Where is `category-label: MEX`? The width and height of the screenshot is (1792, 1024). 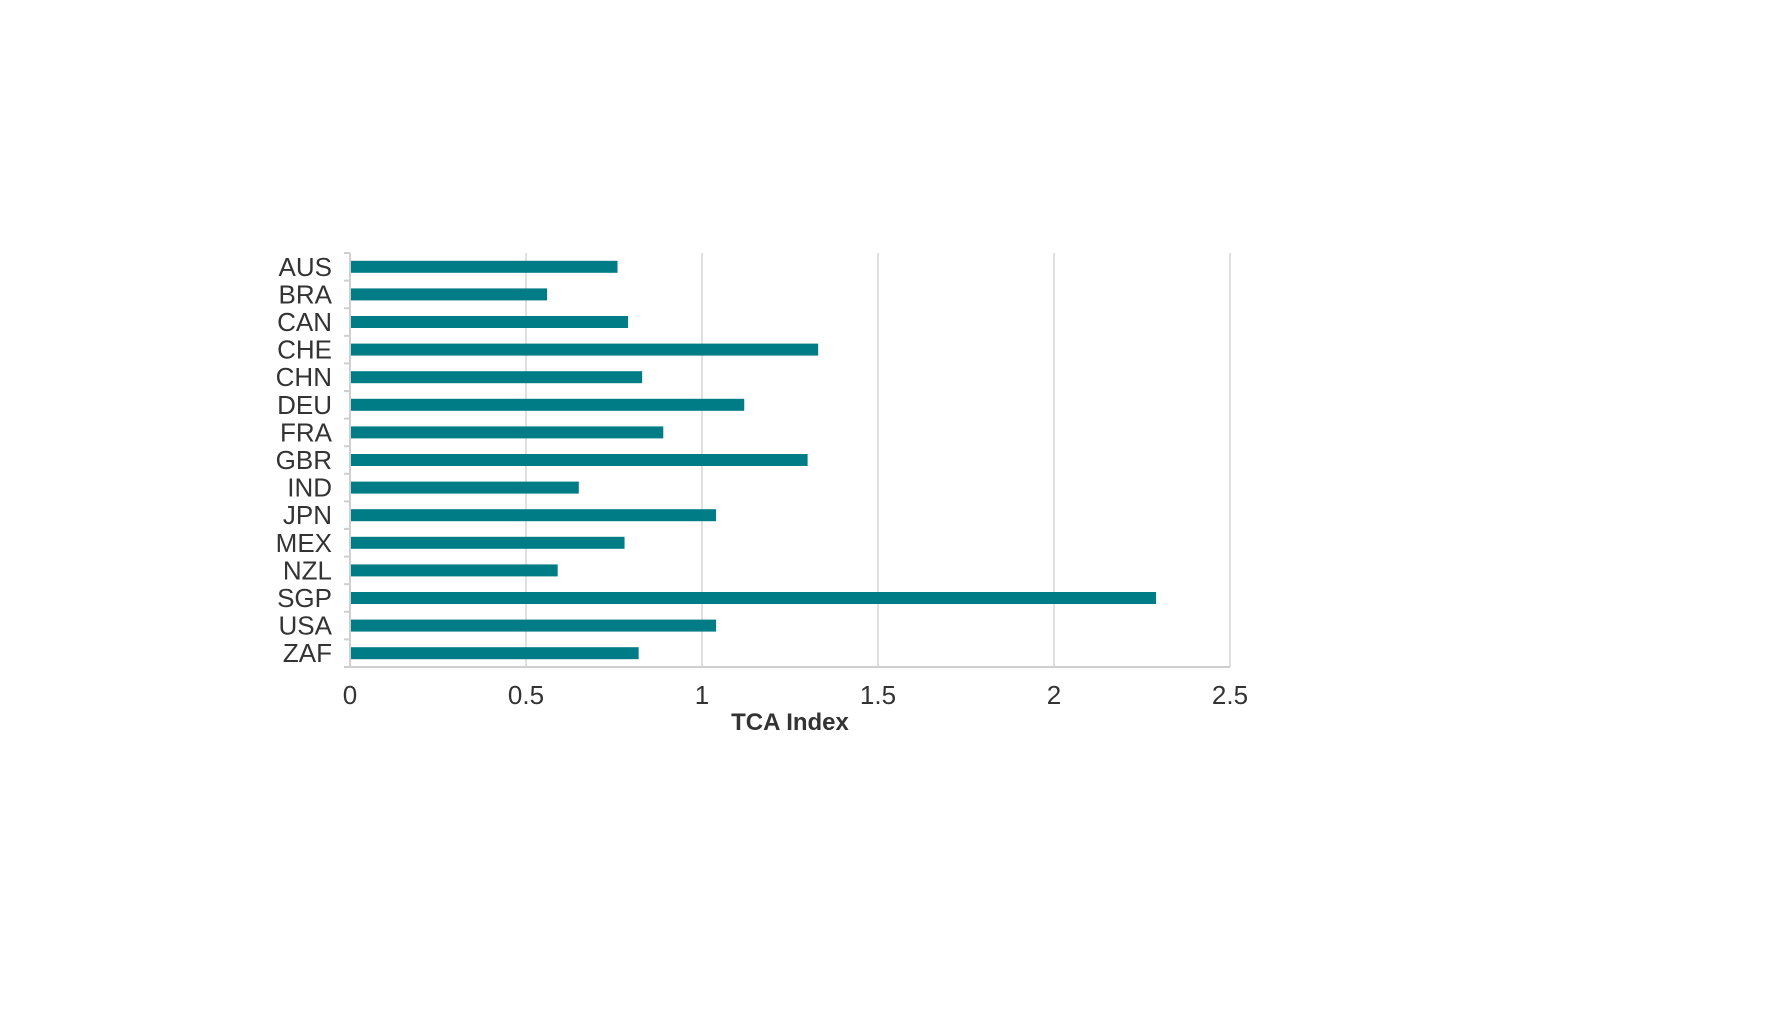
category-label: MEX is located at coordinates (304, 543).